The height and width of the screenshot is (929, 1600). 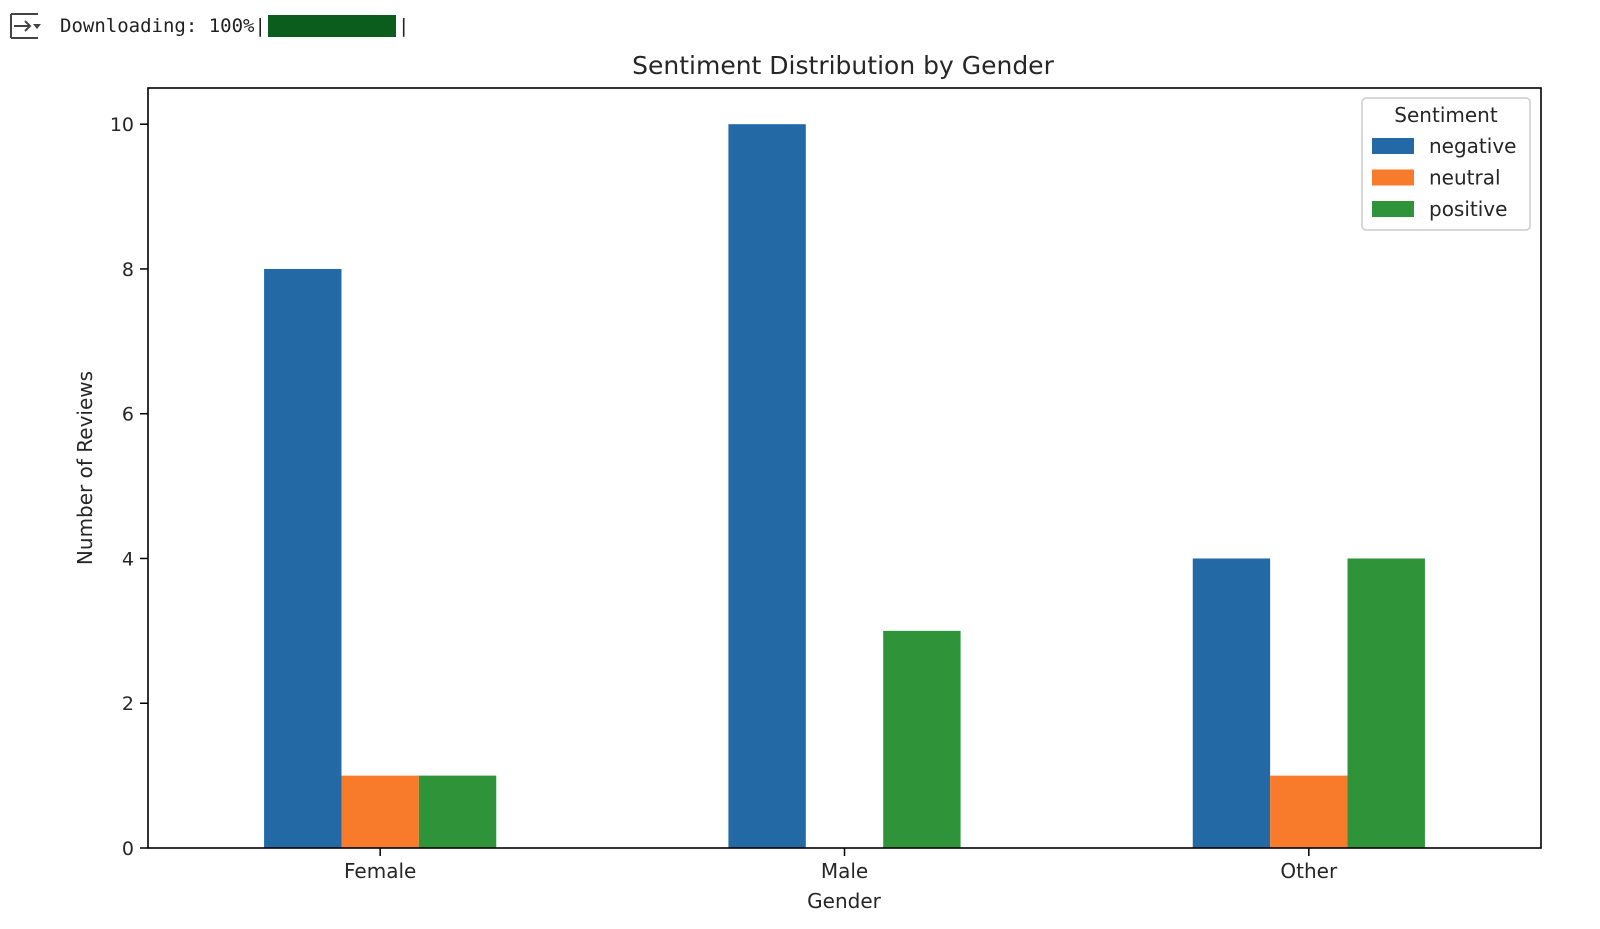 I want to click on y-tick-label: 0, so click(x=128, y=849).